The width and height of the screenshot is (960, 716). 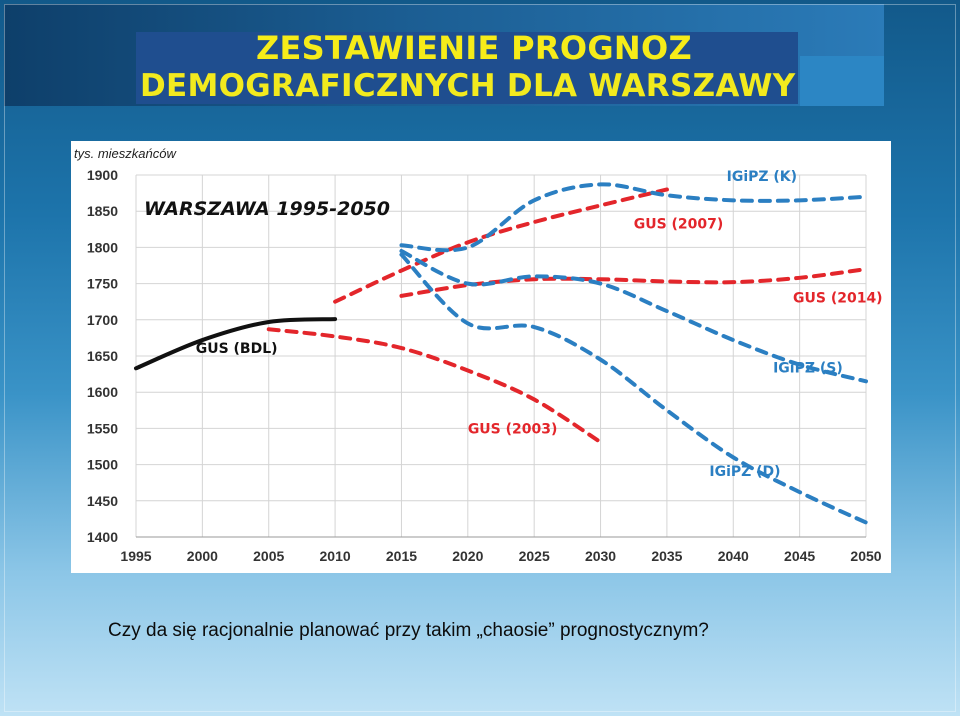 What do you see at coordinates (102, 356) in the screenshot?
I see `y-tick-label: 1650` at bounding box center [102, 356].